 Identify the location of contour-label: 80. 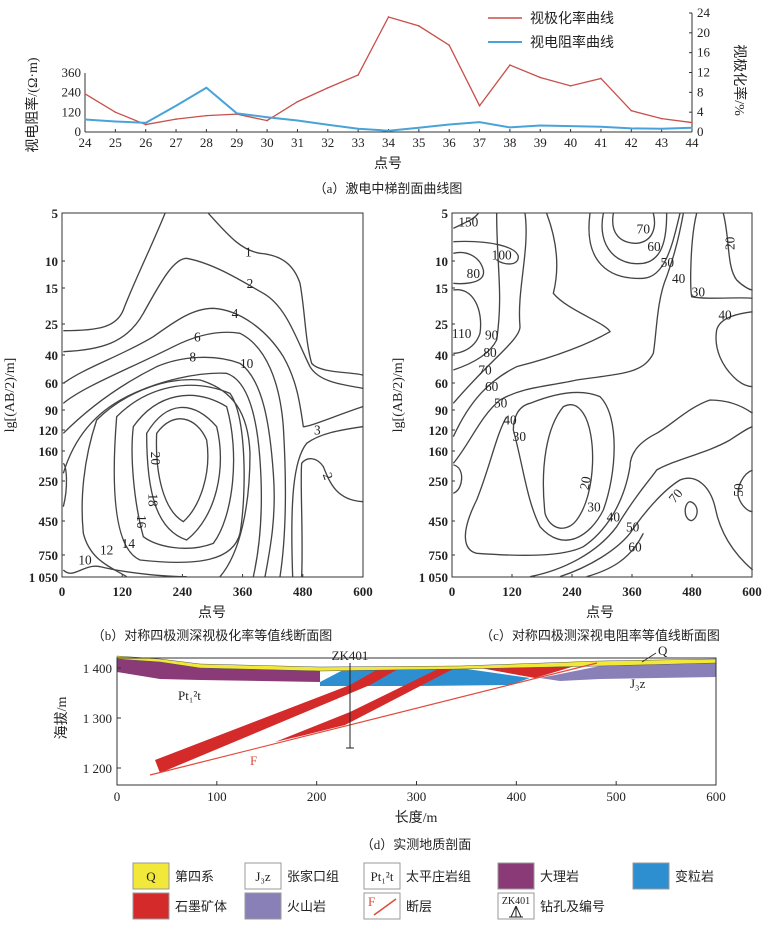
(474, 273).